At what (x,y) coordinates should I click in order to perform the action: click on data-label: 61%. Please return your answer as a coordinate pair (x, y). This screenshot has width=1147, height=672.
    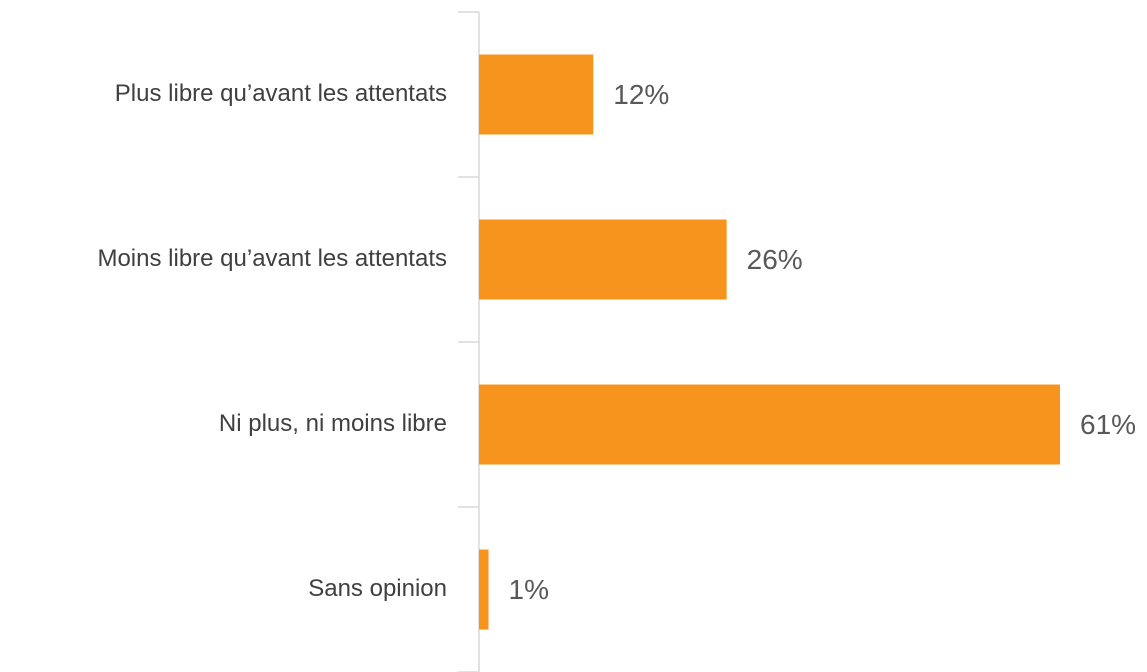
    Looking at the image, I should click on (1108, 424).